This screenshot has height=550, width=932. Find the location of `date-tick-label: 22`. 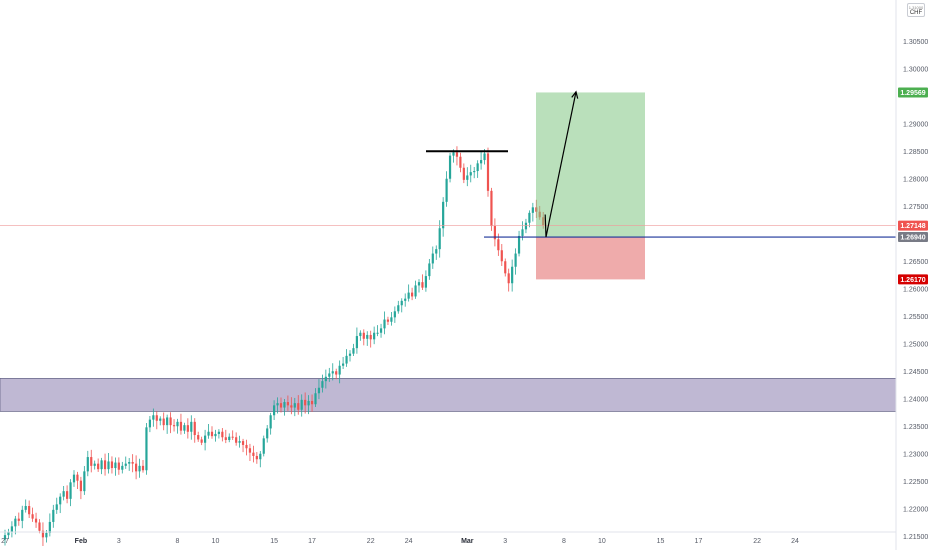

date-tick-label: 22 is located at coordinates (371, 541).